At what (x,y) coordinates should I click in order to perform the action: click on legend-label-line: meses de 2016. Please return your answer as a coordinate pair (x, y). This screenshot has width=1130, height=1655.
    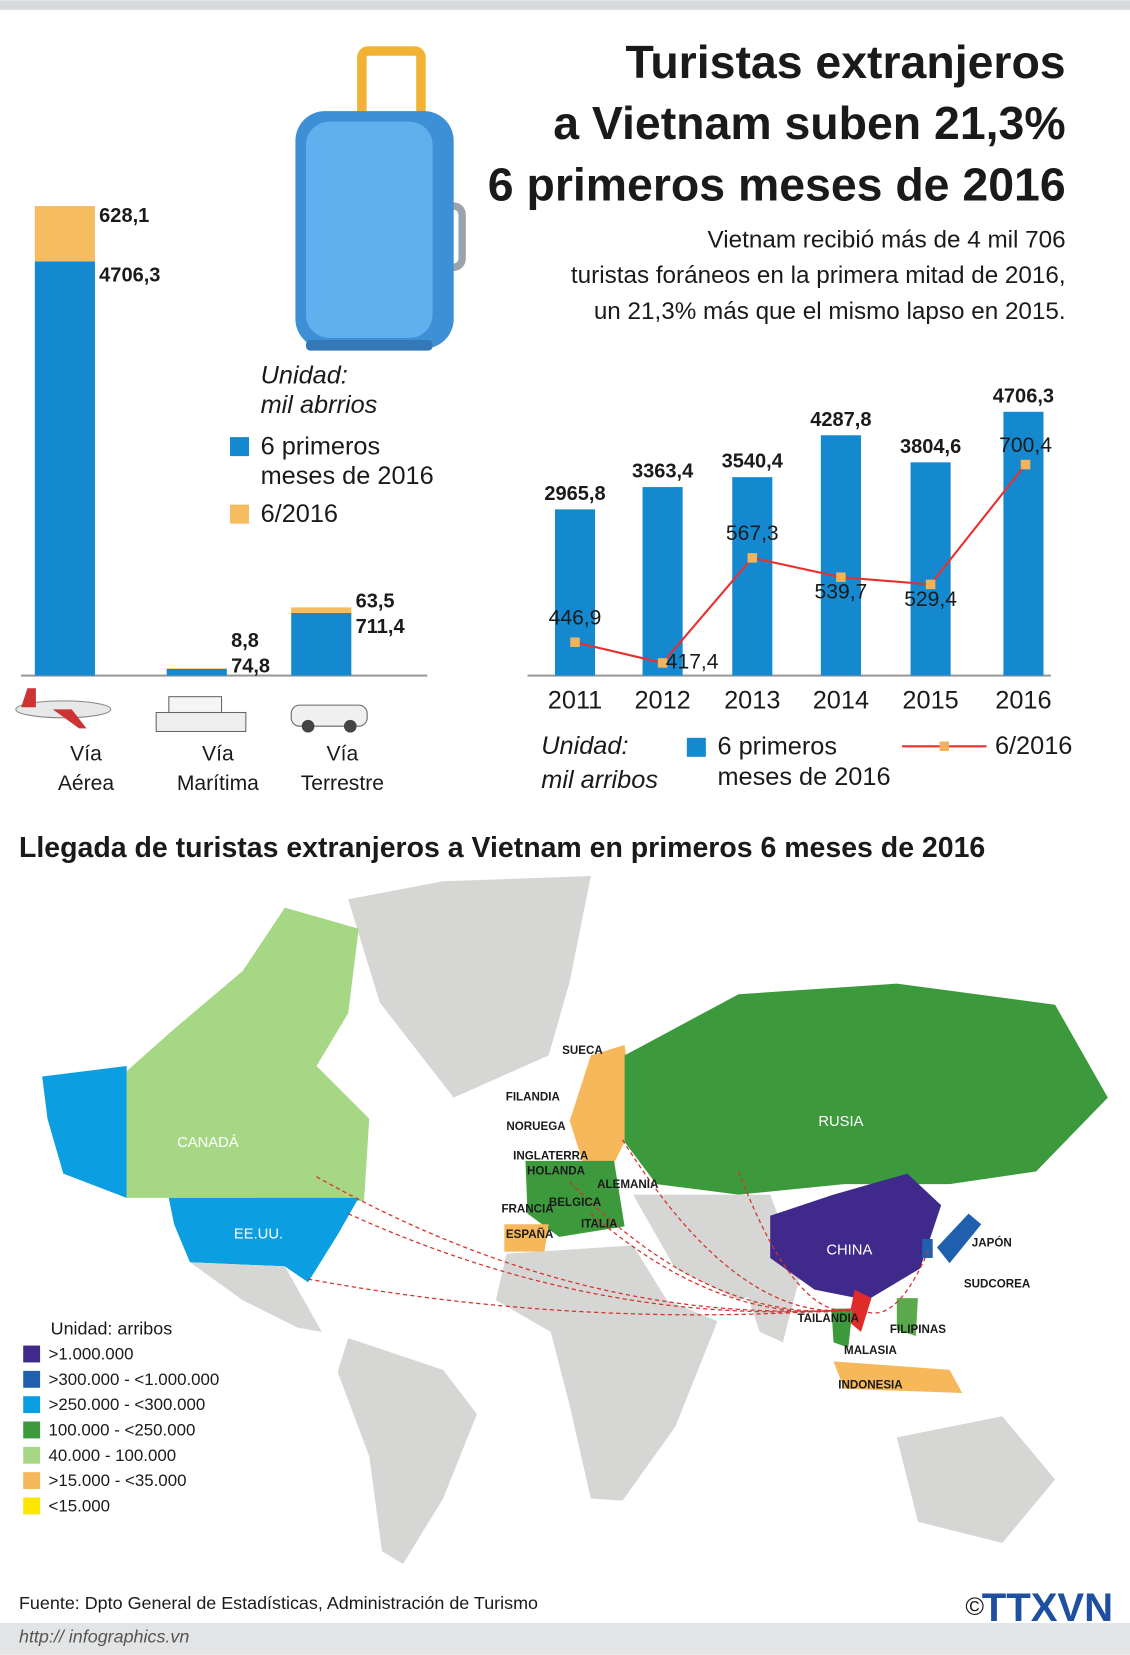
    Looking at the image, I should click on (347, 476).